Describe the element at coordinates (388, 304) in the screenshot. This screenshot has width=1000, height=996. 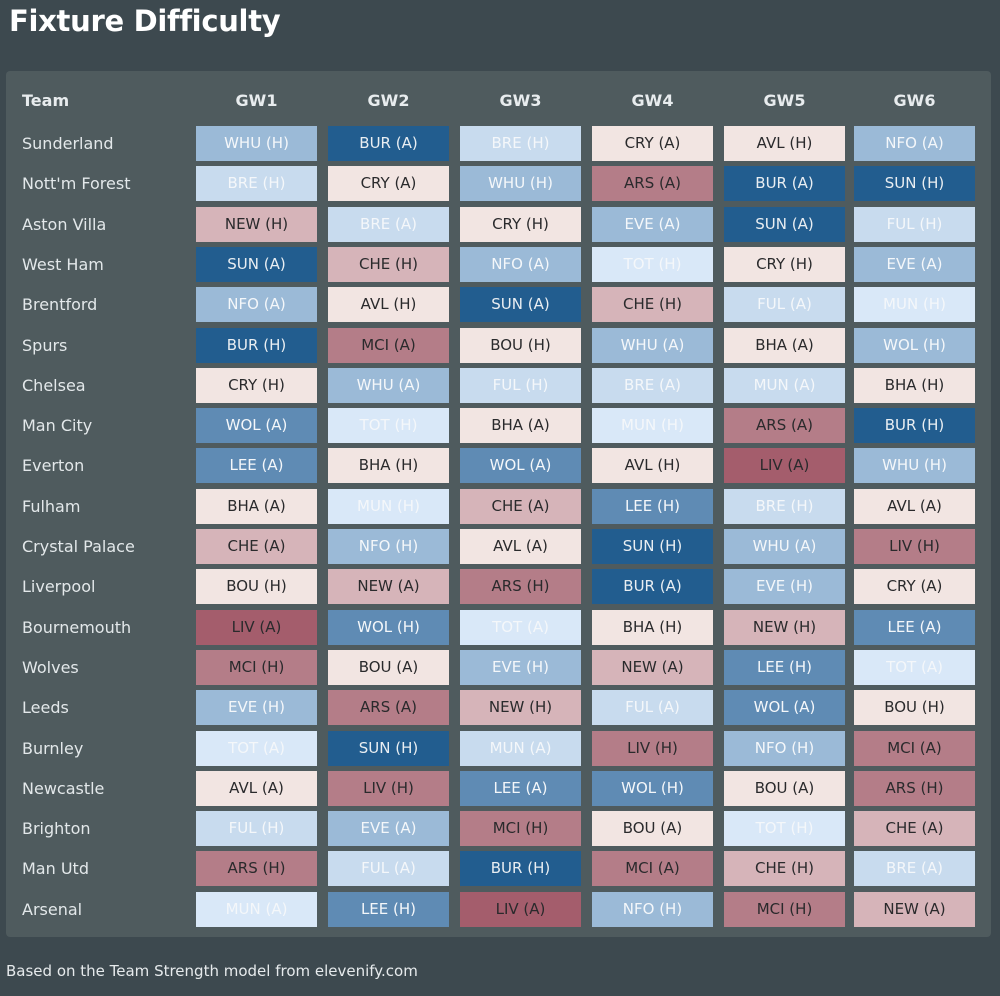
I see `fixture-cell: AVL (H)` at that location.